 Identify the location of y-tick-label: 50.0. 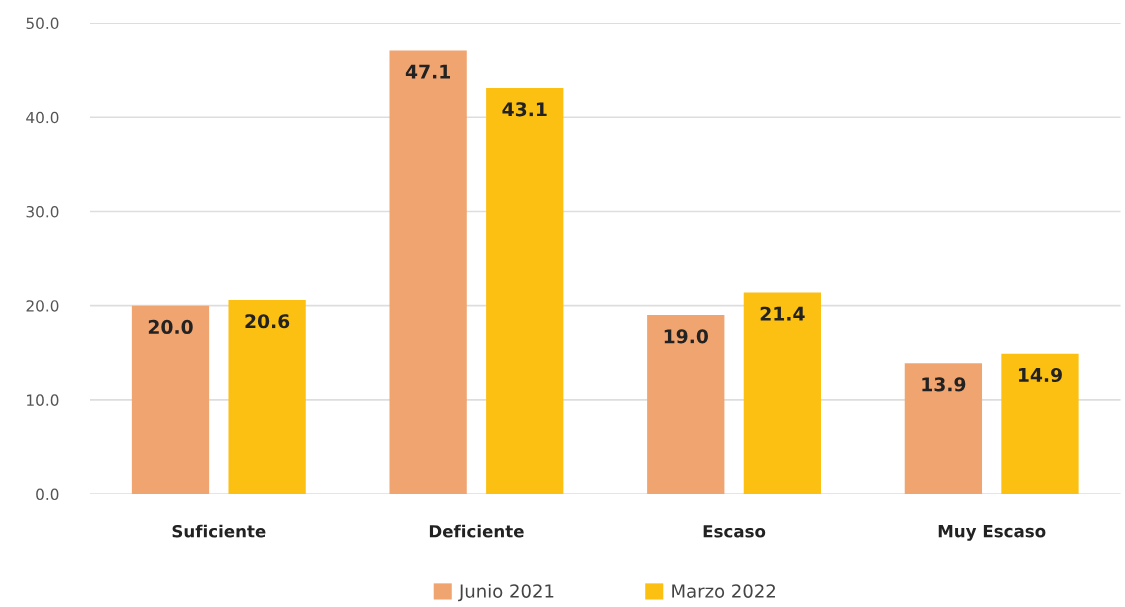
(42, 23).